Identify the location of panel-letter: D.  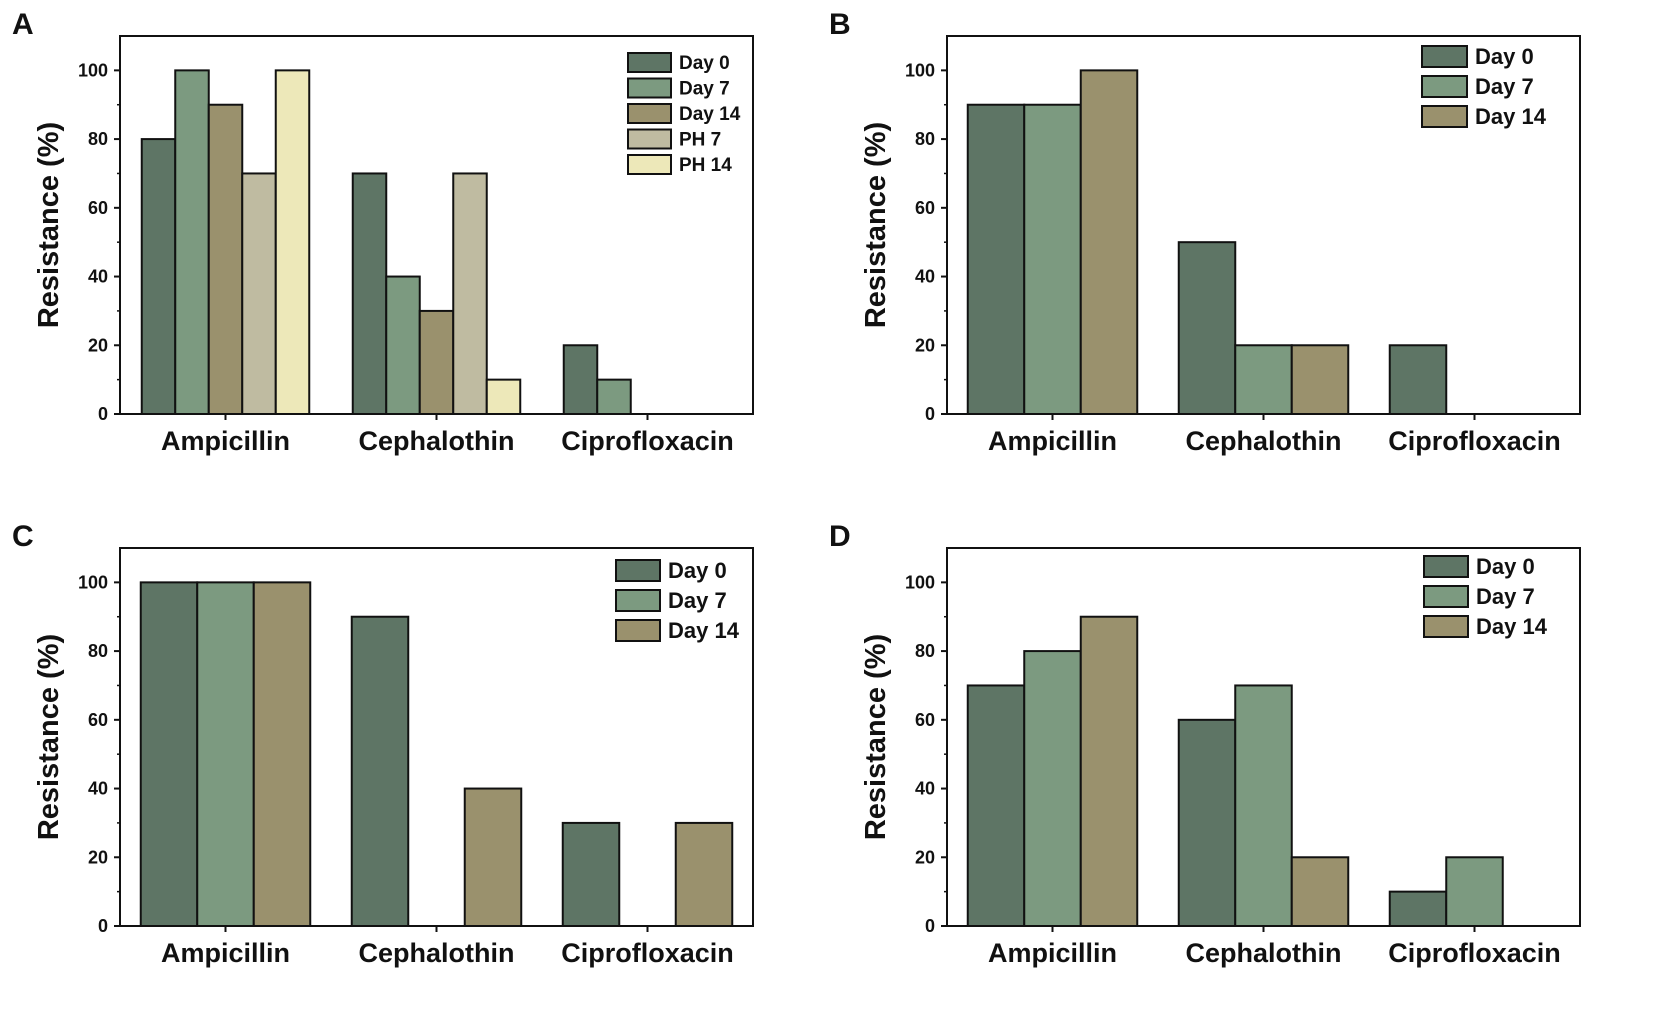
(840, 536).